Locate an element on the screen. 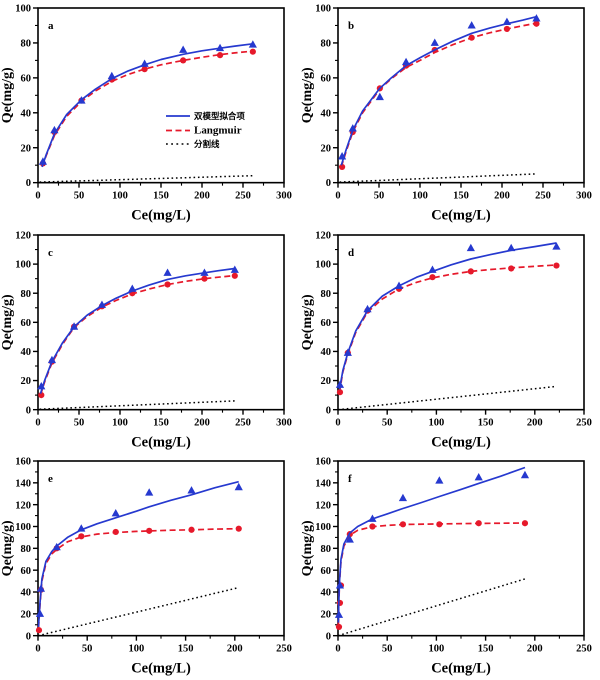  panel-letter: d is located at coordinates (351, 253).